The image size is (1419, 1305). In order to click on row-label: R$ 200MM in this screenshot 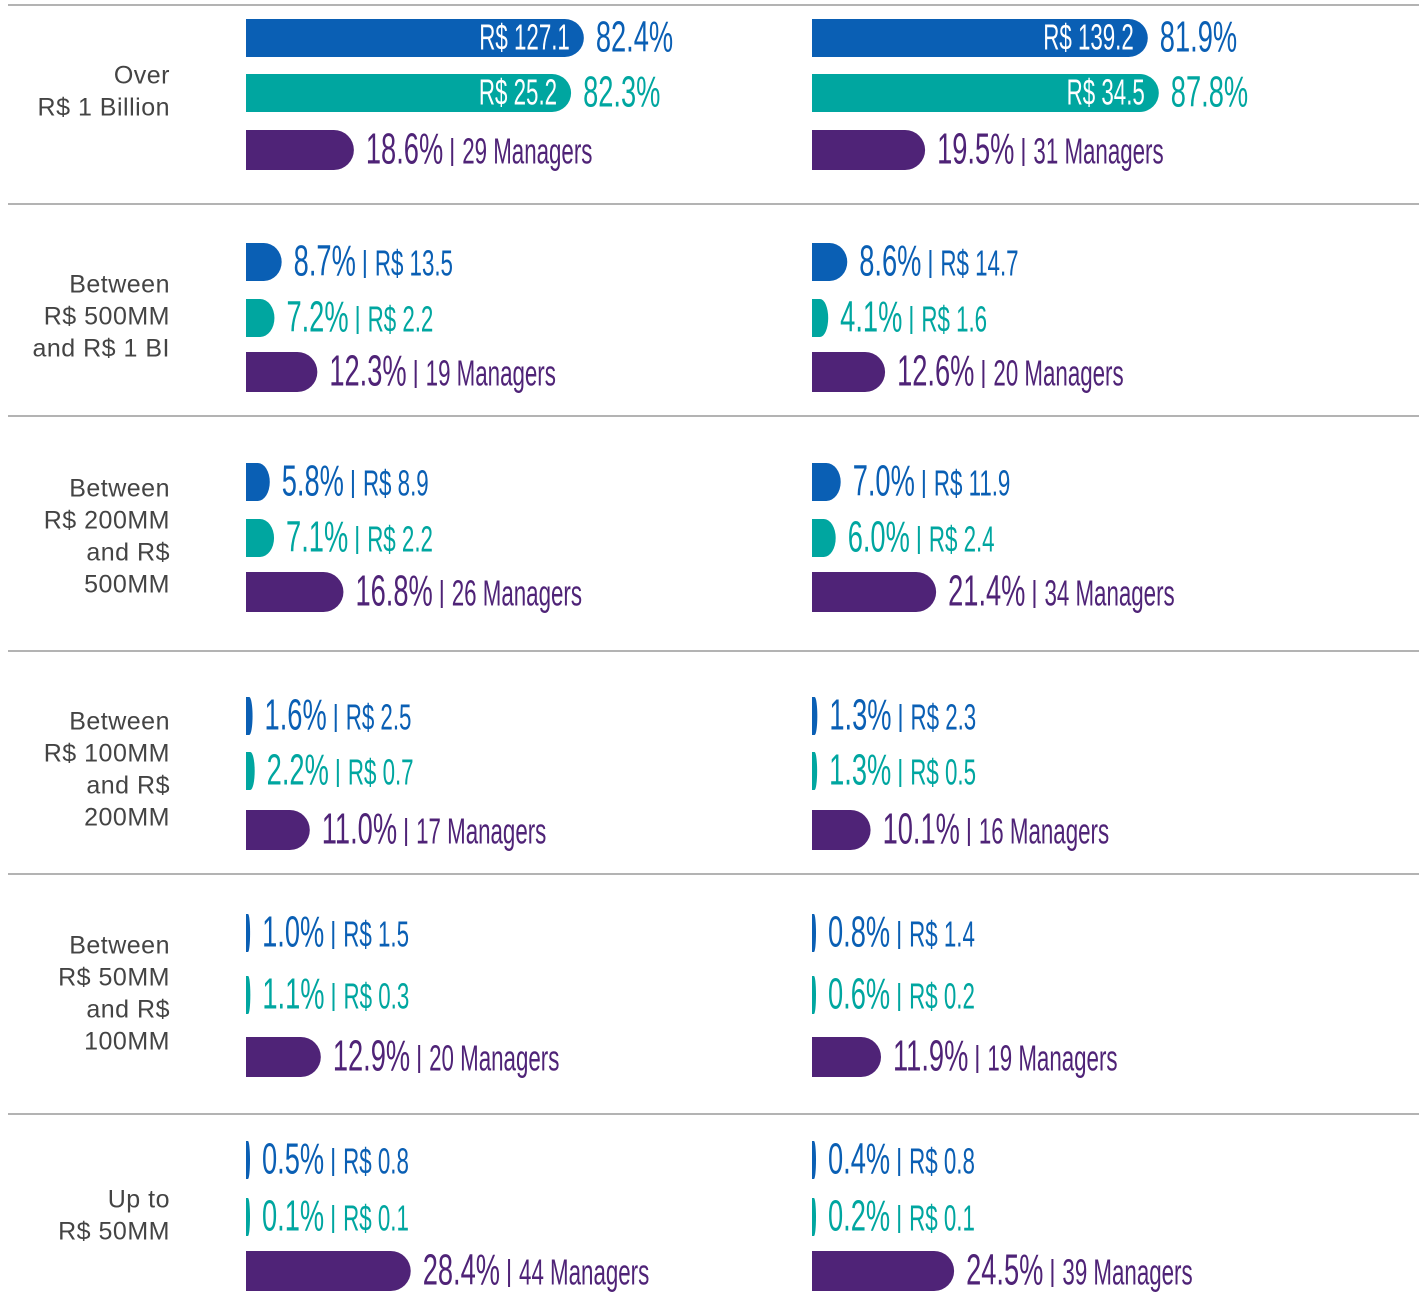, I will do `click(107, 521)`.